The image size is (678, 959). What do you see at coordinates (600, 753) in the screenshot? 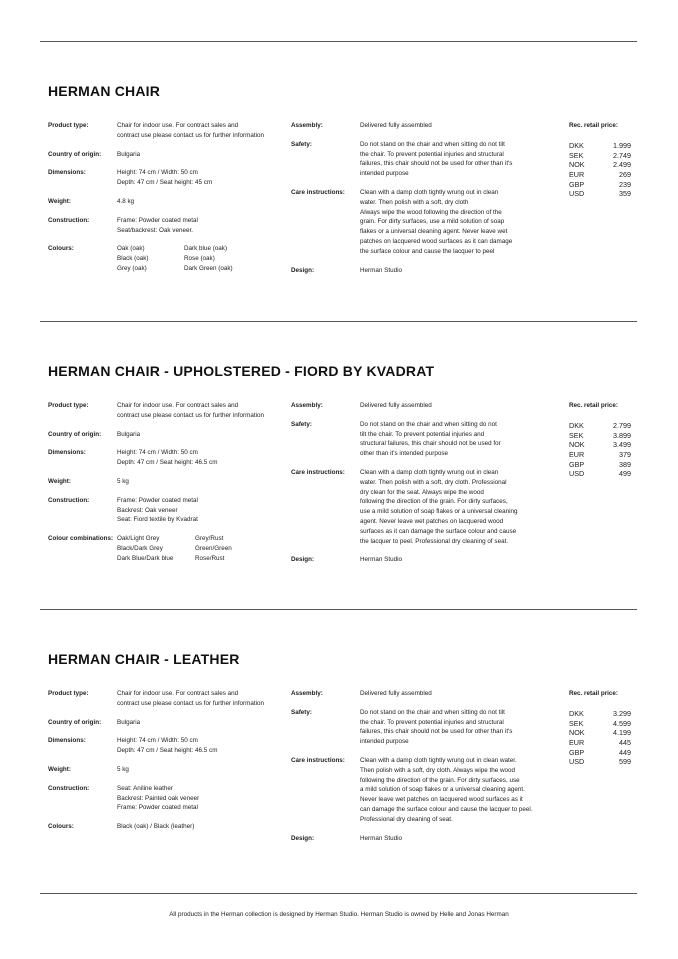
I see `price-row: GBP 449` at bounding box center [600, 753].